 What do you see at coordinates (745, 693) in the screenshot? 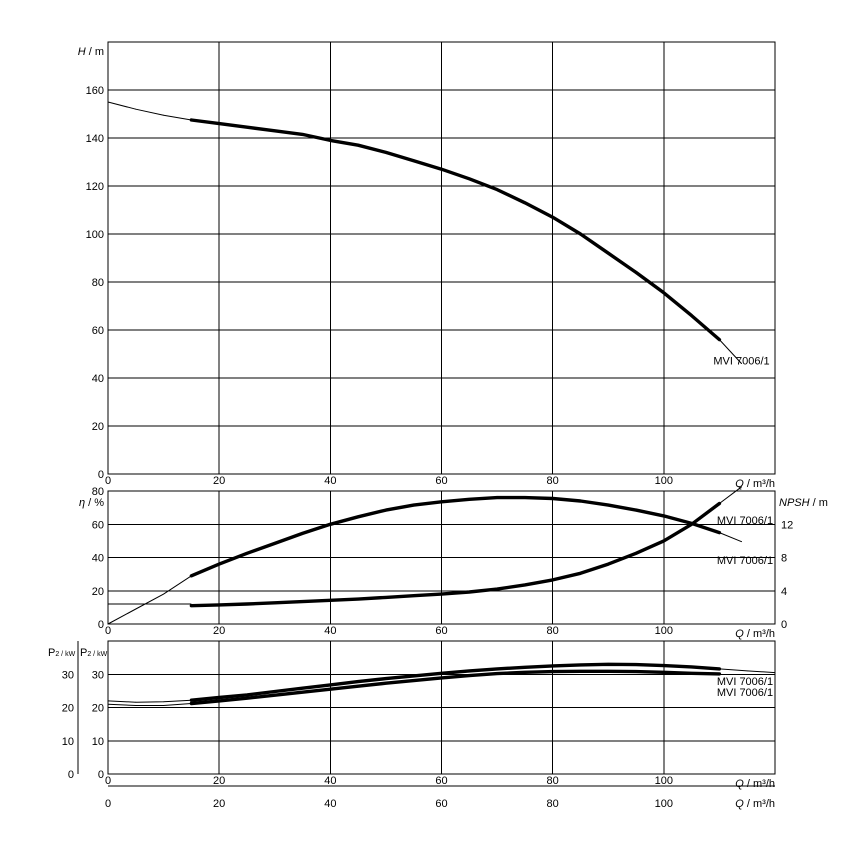
I see `series-label-power-2: MVI 7006/1` at bounding box center [745, 693].